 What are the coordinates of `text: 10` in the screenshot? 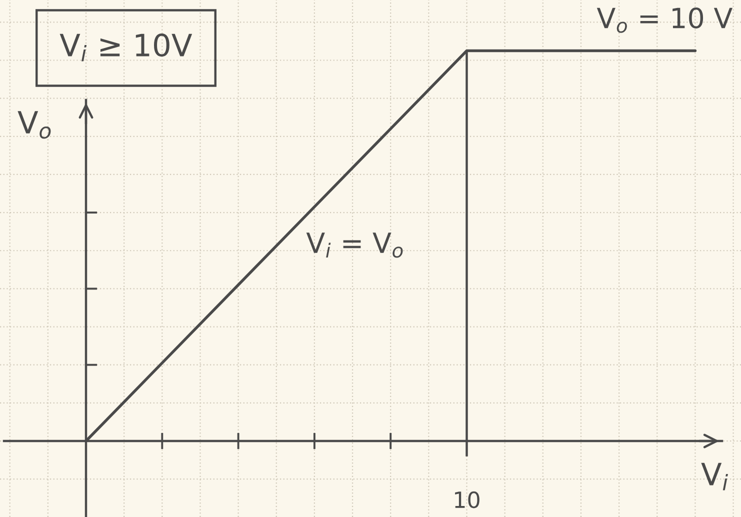 It's located at (467, 499).